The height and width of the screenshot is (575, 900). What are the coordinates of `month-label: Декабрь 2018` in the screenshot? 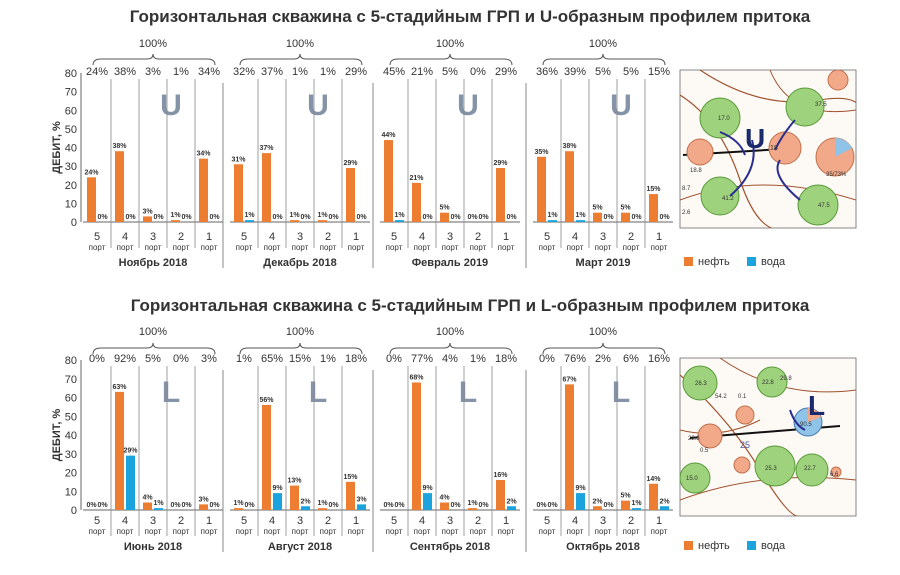 It's located at (300, 263).